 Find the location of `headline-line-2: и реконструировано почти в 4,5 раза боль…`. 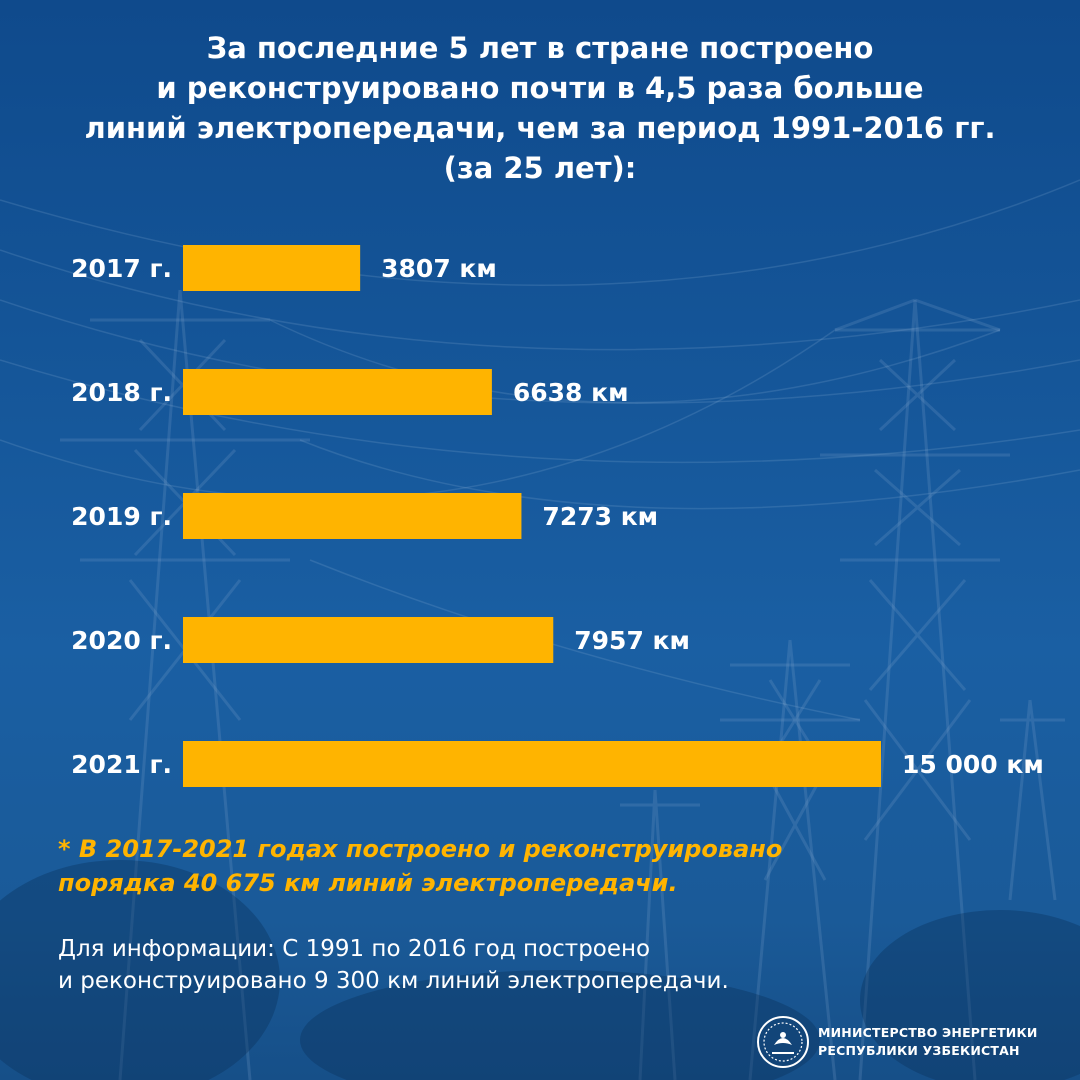

headline-line-2: и реконструировано почти в 4,5 раза боль… is located at coordinates (540, 88).